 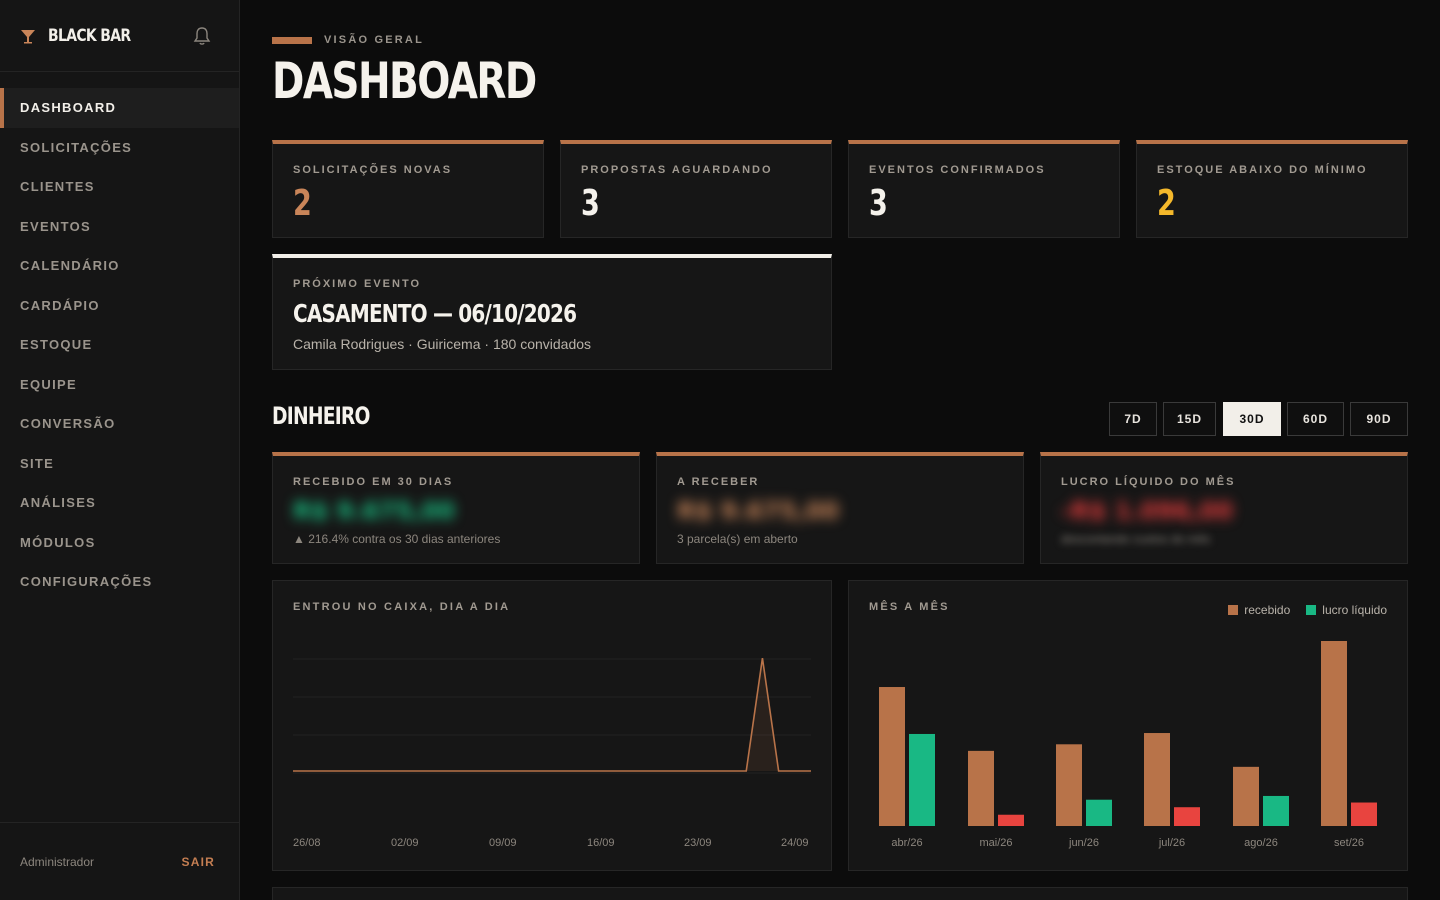 I want to click on daily-cash-line-chart: 26/08 02/09 09/09 16/09 23/09 24/09, so click(x=552, y=753).